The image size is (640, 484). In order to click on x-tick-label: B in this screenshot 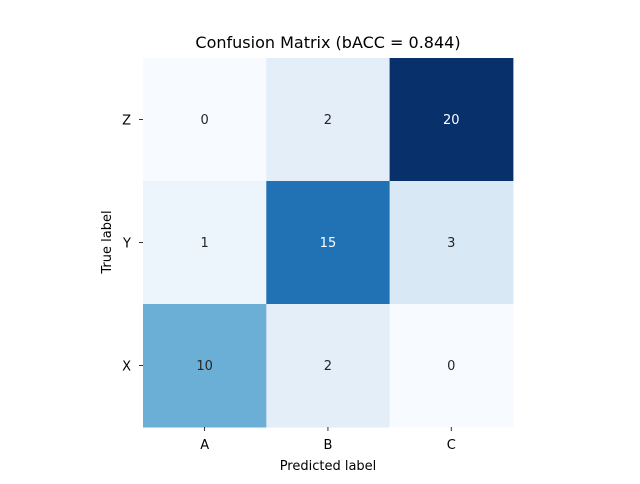, I will do `click(327, 445)`.